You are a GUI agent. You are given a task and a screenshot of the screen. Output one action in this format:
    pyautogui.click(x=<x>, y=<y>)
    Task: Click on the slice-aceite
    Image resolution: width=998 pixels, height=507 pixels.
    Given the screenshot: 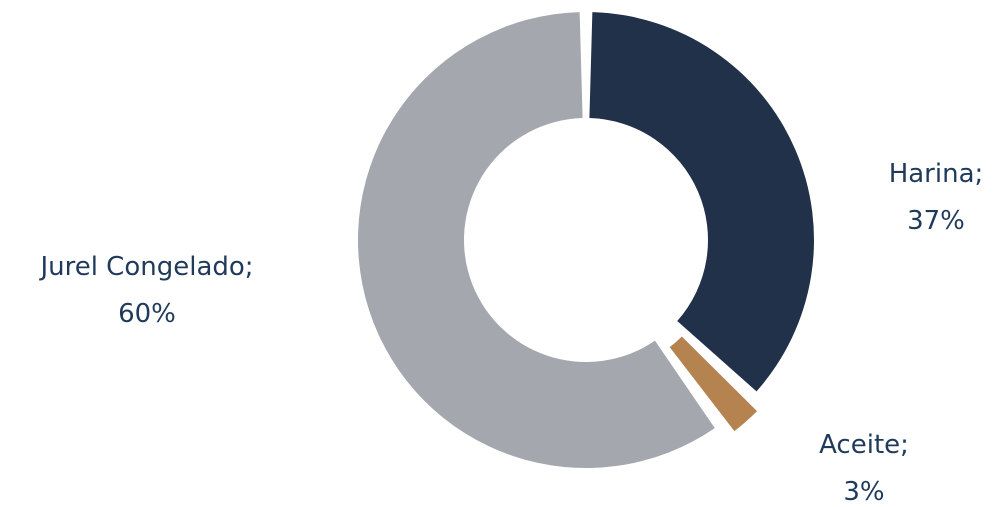 What is the action you would take?
    pyautogui.click(x=713, y=384)
    